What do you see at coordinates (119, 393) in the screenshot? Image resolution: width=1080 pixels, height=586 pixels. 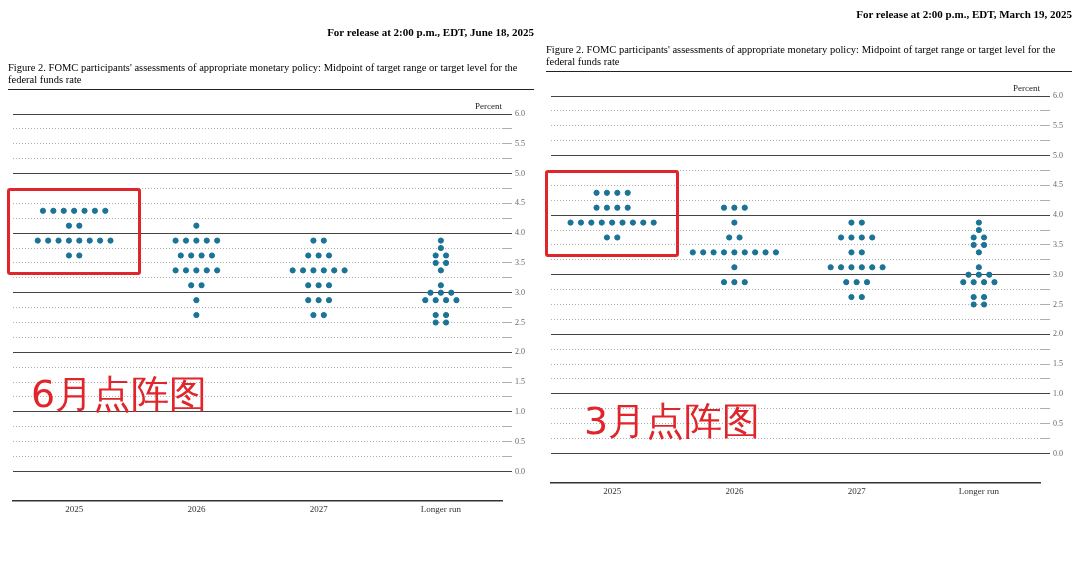 I see `annotation: 6月点阵图` at bounding box center [119, 393].